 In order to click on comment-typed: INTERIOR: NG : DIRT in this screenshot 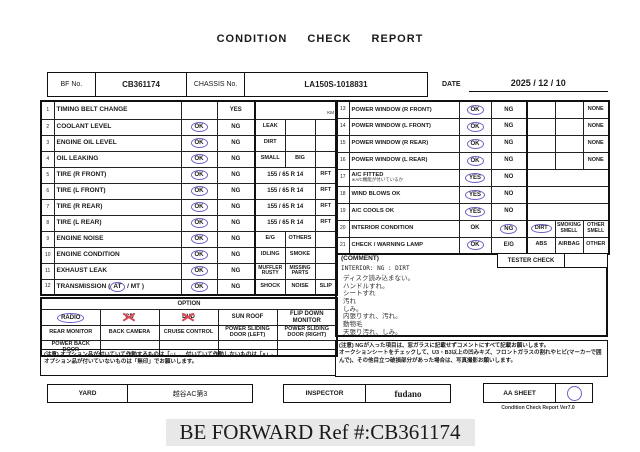, I will do `click(375, 268)`.